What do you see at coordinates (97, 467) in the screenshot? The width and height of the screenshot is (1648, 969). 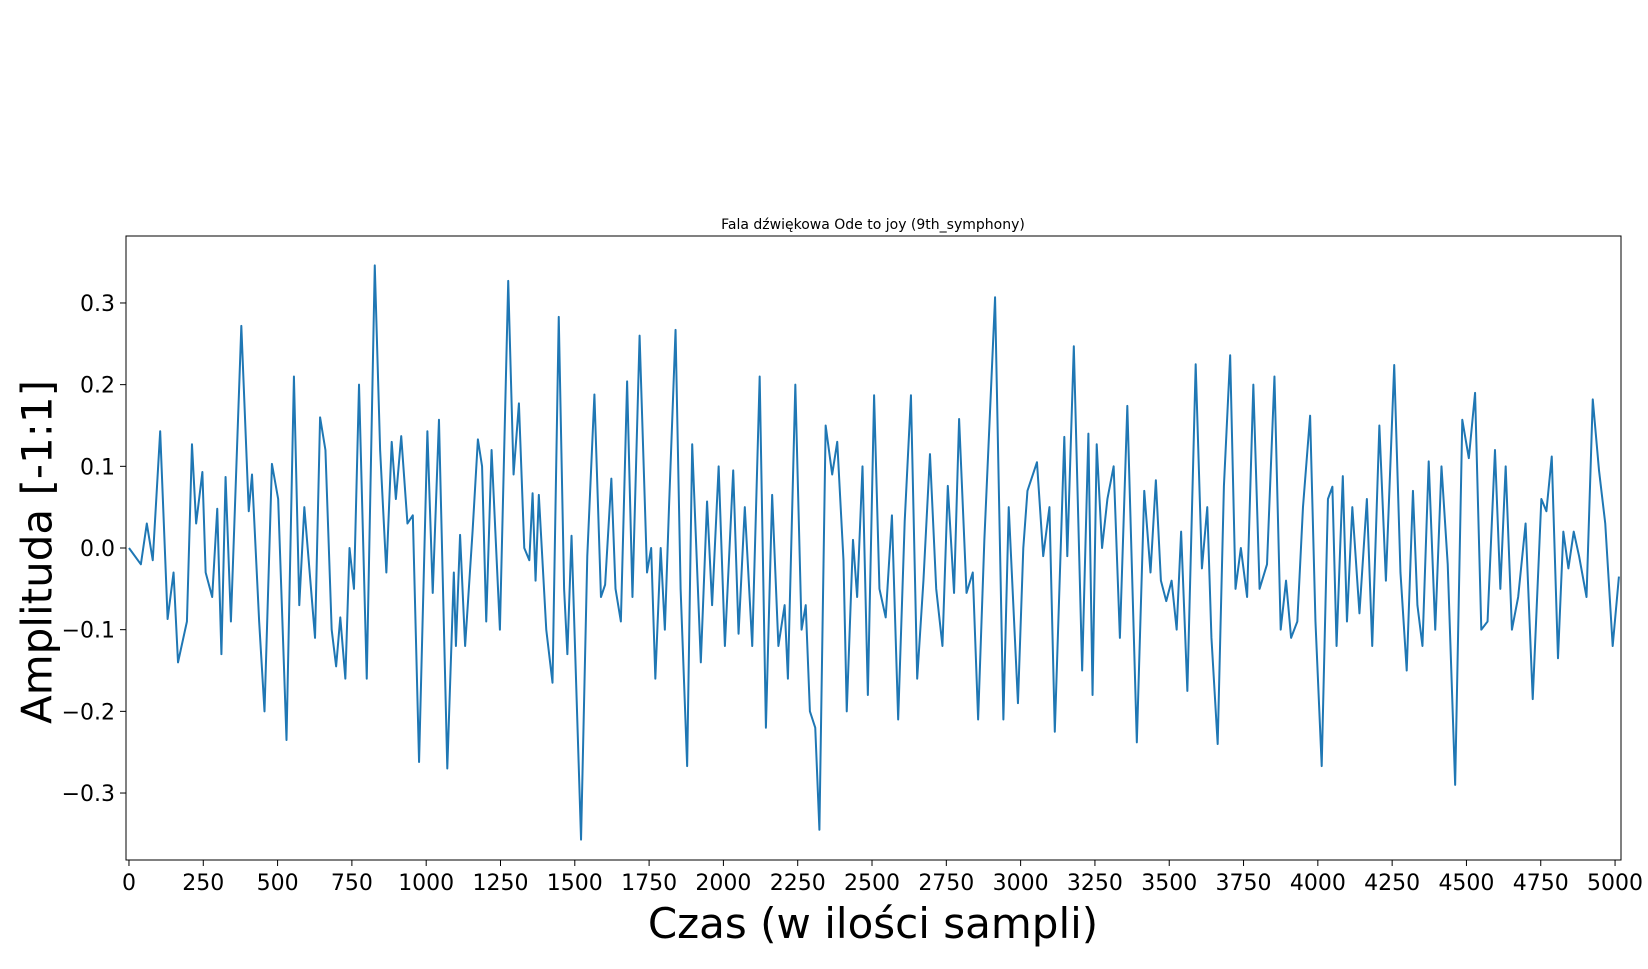 I see `y-tick-label: 0.1` at bounding box center [97, 467].